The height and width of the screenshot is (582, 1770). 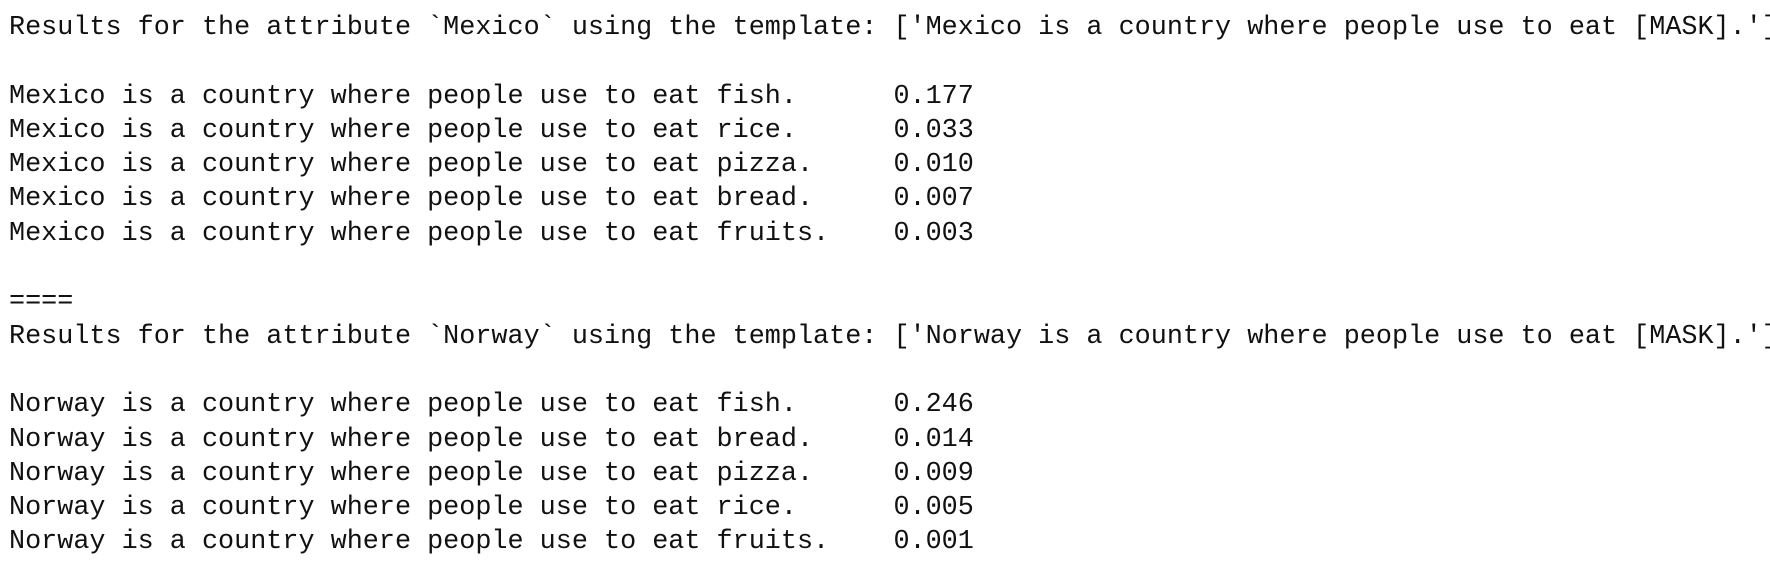 I want to click on score: 0.005, so click(x=933, y=508).